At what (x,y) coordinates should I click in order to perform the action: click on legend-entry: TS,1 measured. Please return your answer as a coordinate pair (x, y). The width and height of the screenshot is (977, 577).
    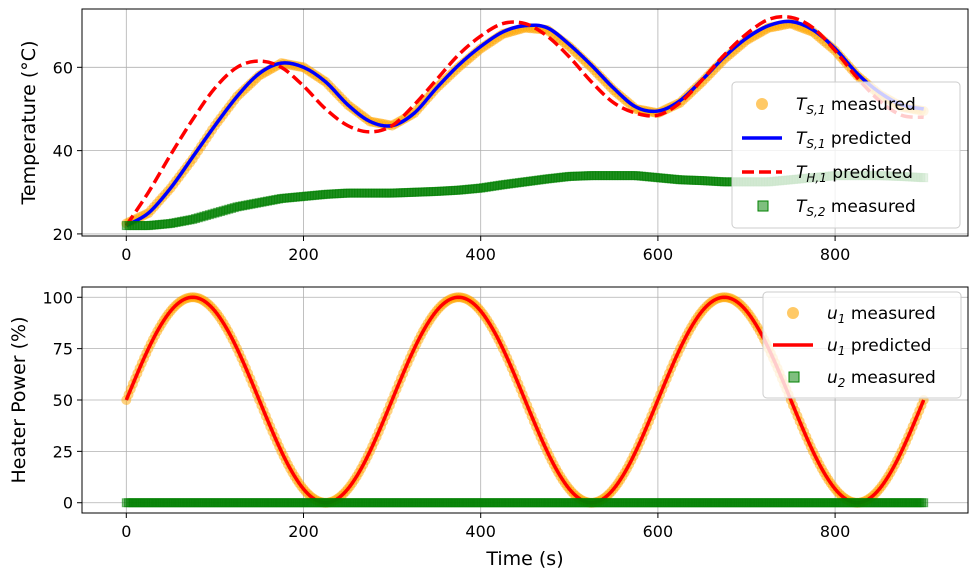
    Looking at the image, I should click on (836, 106).